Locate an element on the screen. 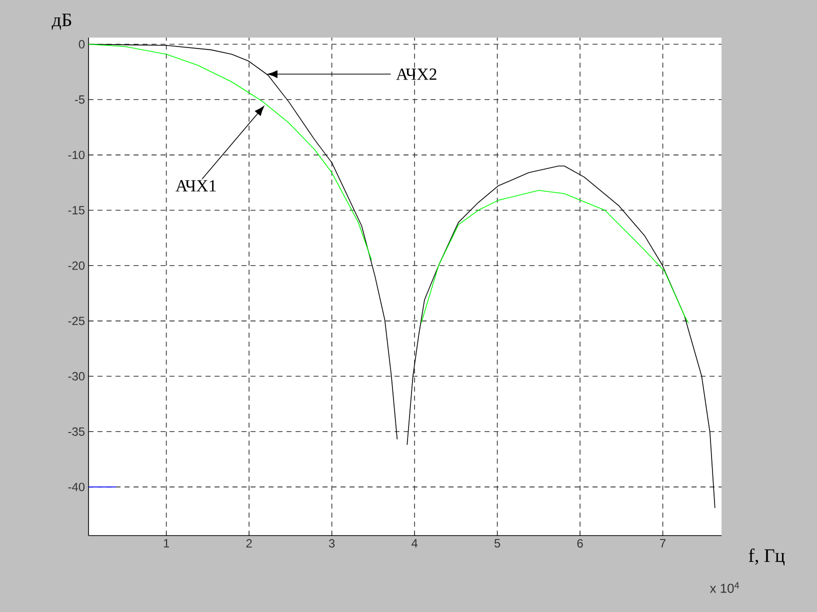 The image size is (817, 612). y-tick-label: -15 is located at coordinates (76, 210).